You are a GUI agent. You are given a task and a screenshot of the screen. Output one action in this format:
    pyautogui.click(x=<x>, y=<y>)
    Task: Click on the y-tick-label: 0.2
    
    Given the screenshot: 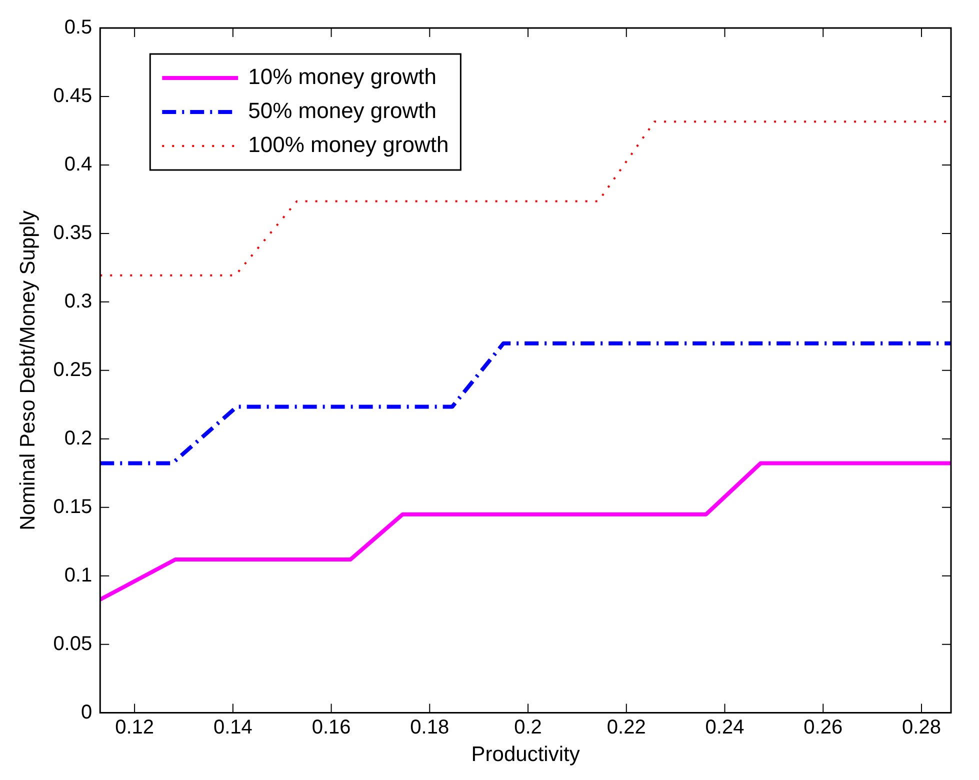 What is the action you would take?
    pyautogui.click(x=78, y=438)
    